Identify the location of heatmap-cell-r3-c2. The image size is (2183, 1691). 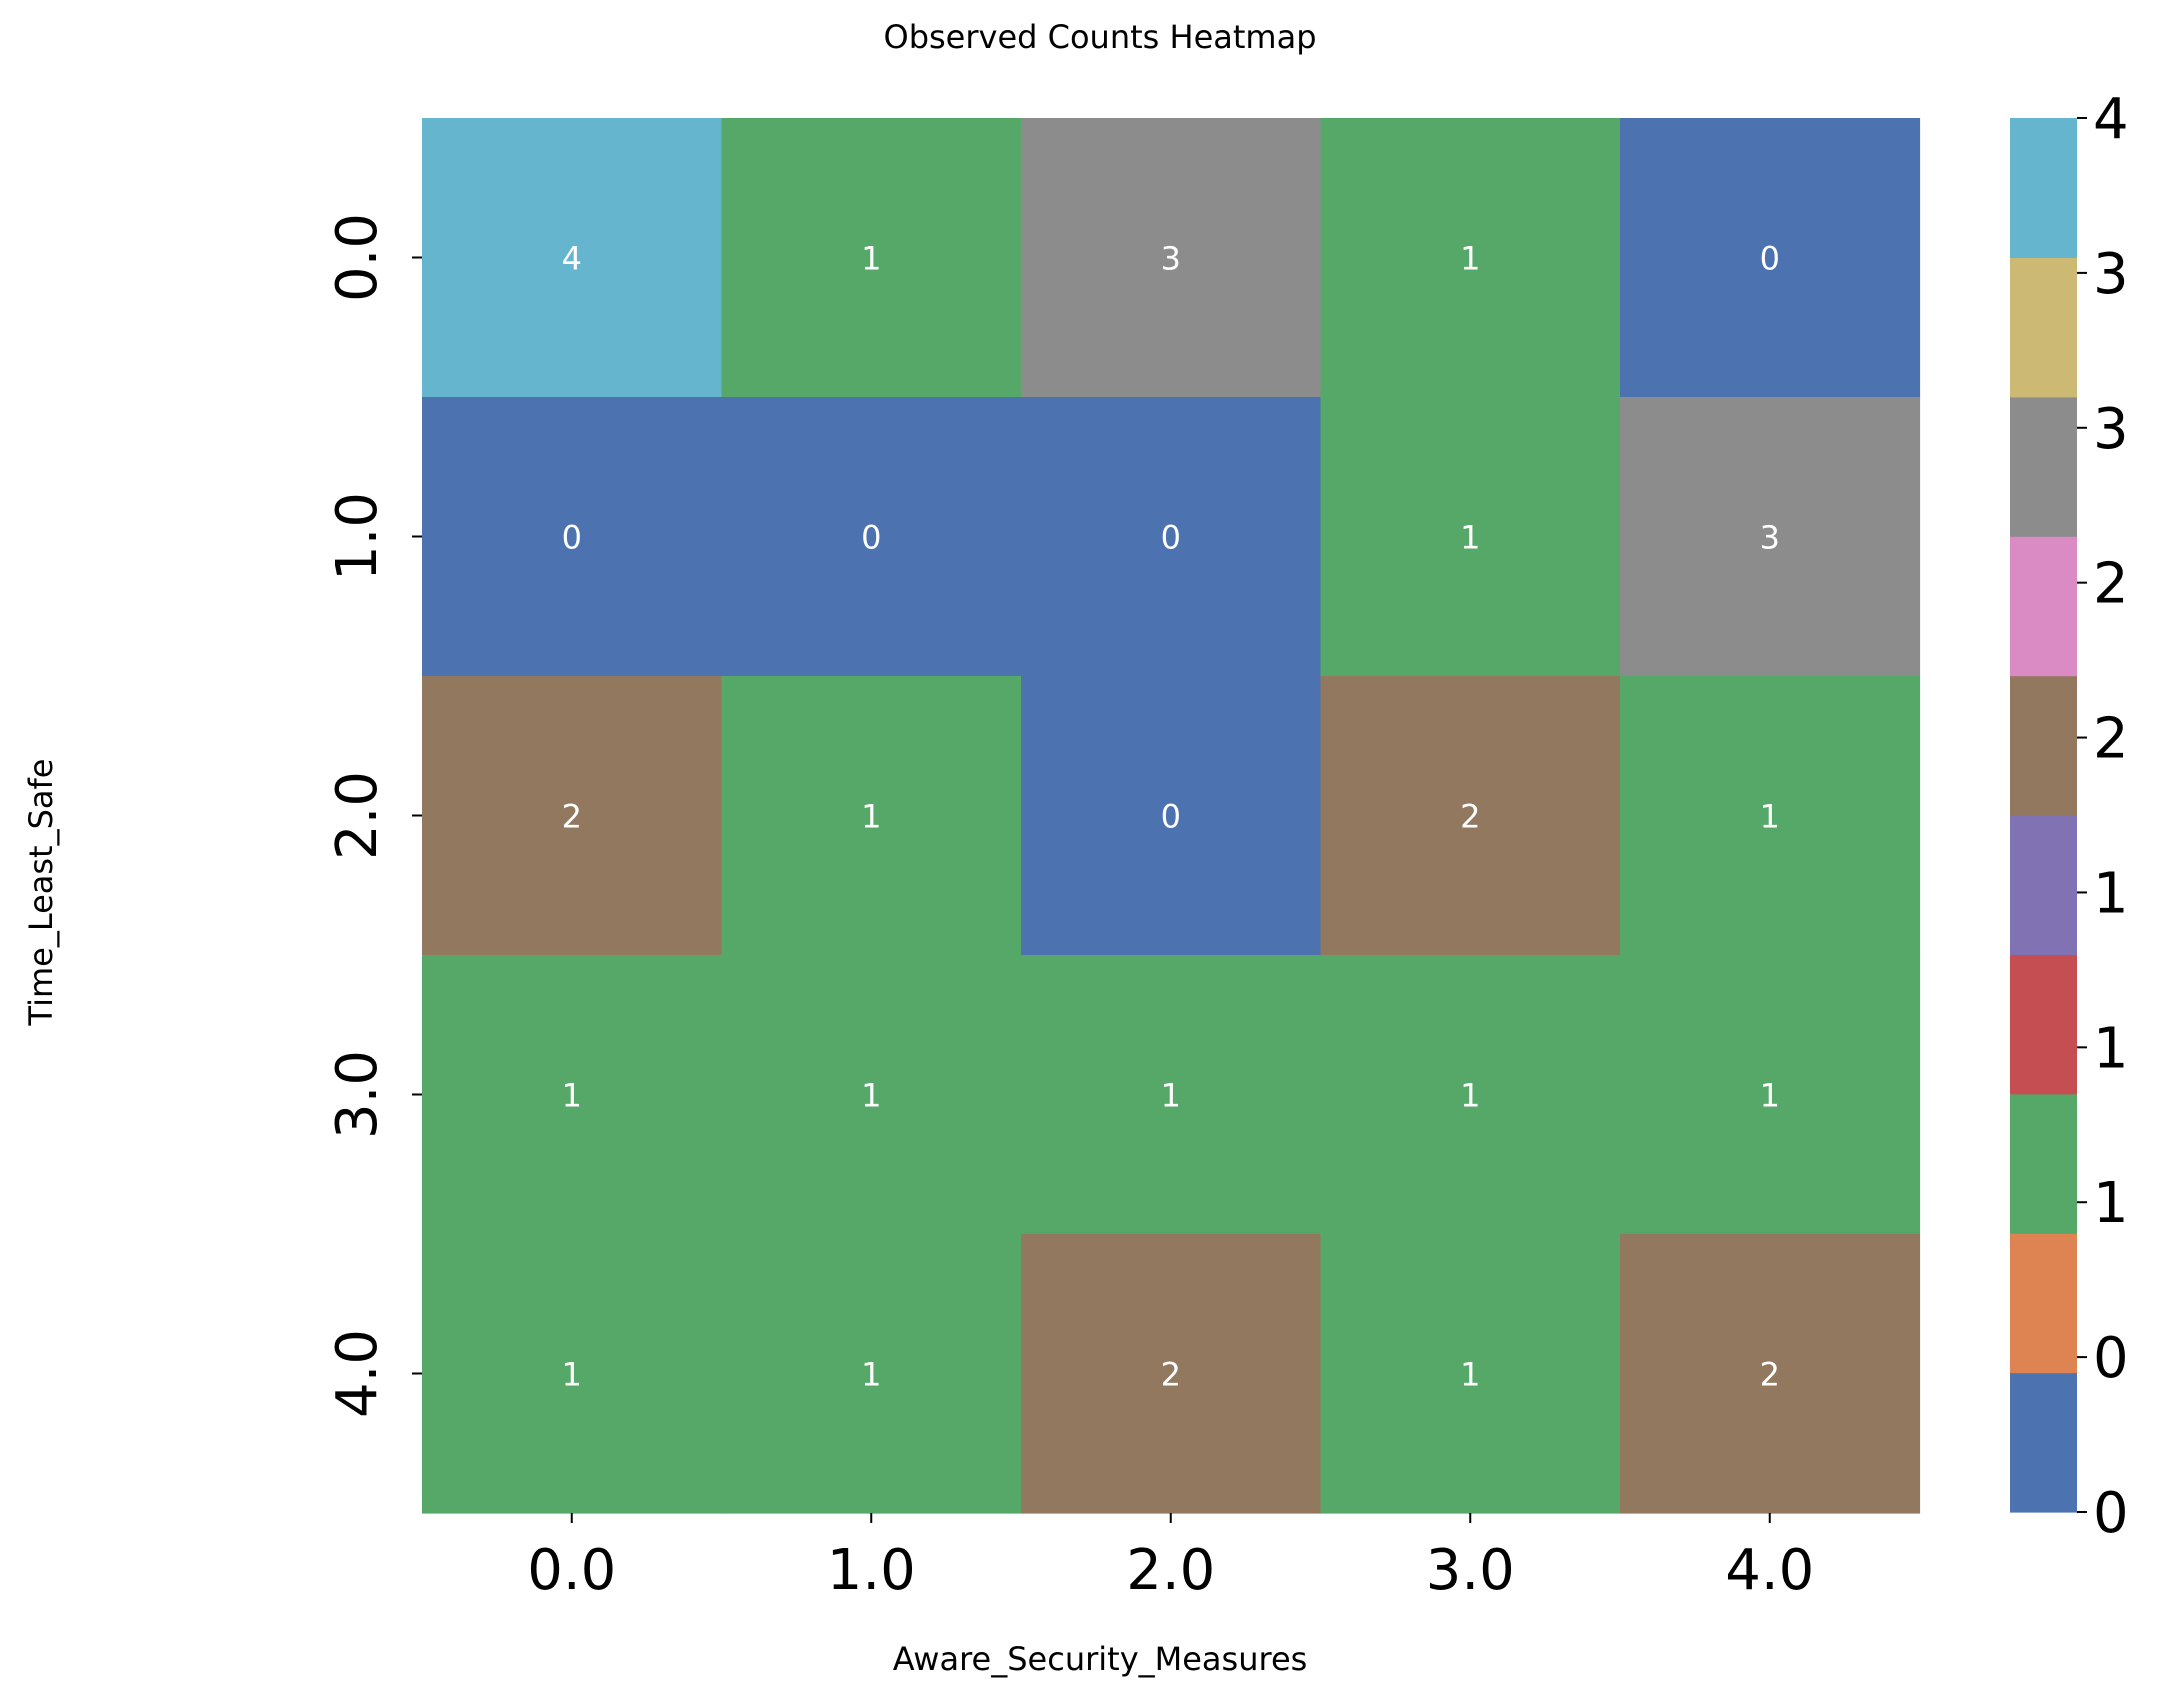
(1171, 1095).